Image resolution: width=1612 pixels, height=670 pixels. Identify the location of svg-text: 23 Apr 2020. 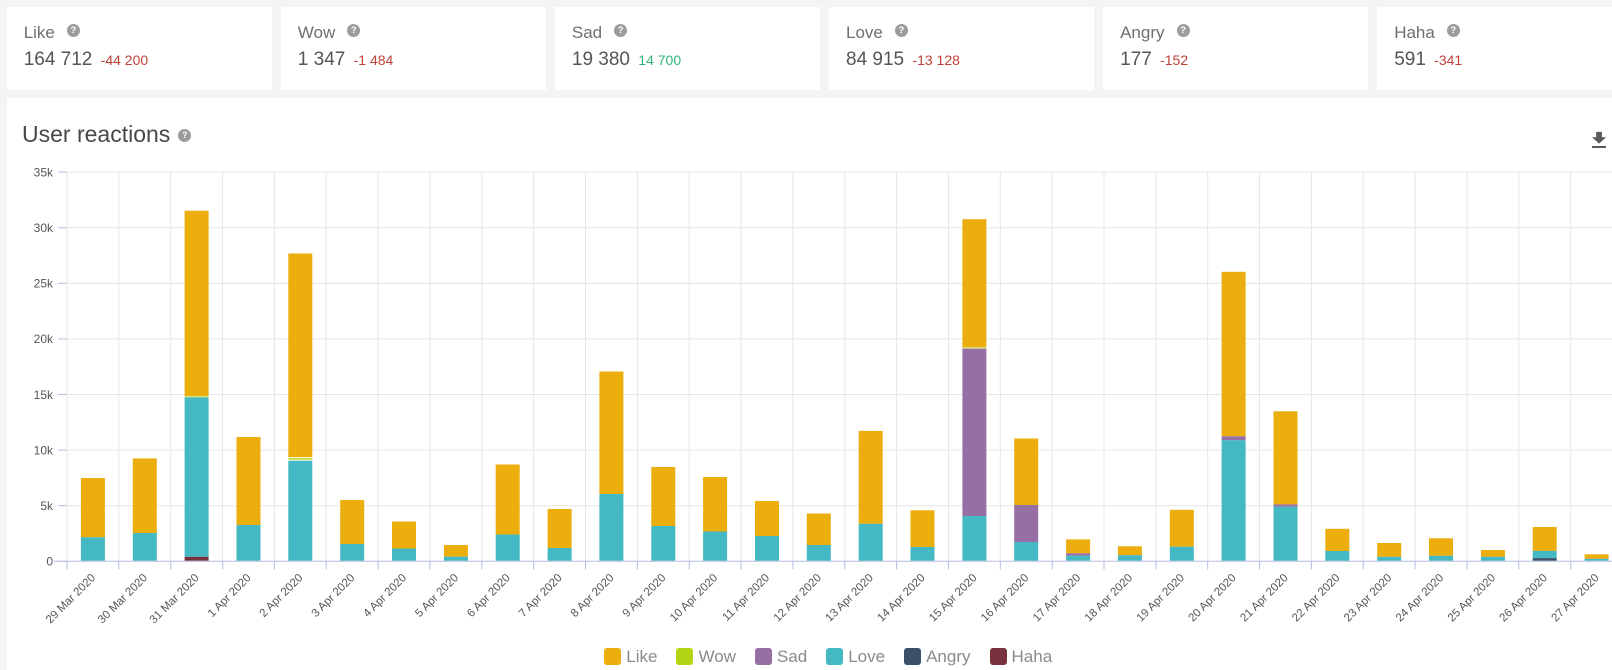
(1368, 598).